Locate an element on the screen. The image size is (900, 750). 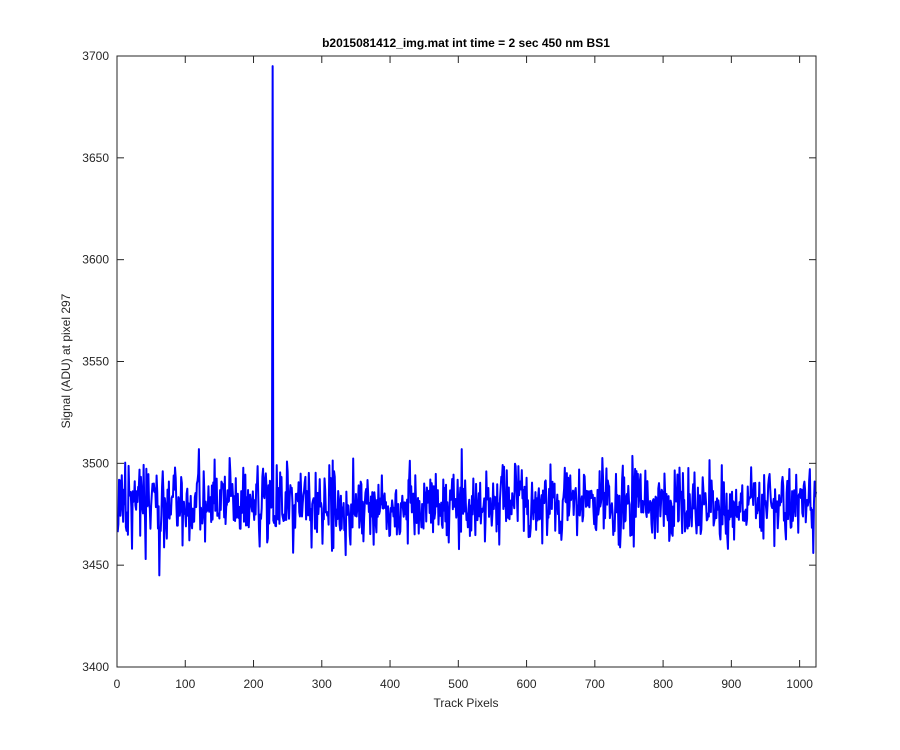
x-tick-label: 800 is located at coordinates (663, 684).